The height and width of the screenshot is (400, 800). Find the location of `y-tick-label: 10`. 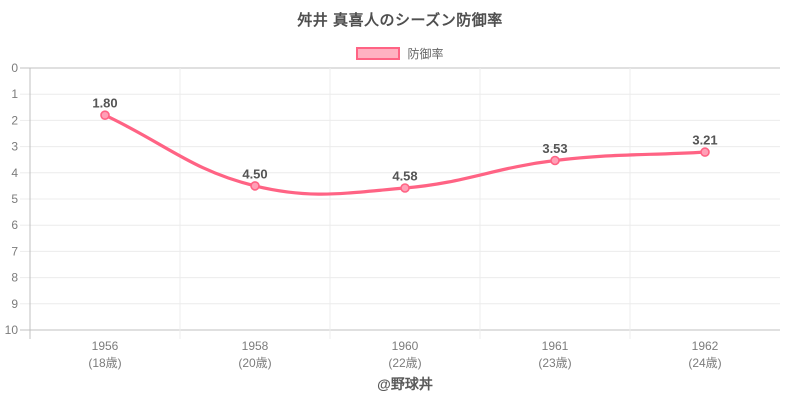

y-tick-label: 10 is located at coordinates (12, 330).